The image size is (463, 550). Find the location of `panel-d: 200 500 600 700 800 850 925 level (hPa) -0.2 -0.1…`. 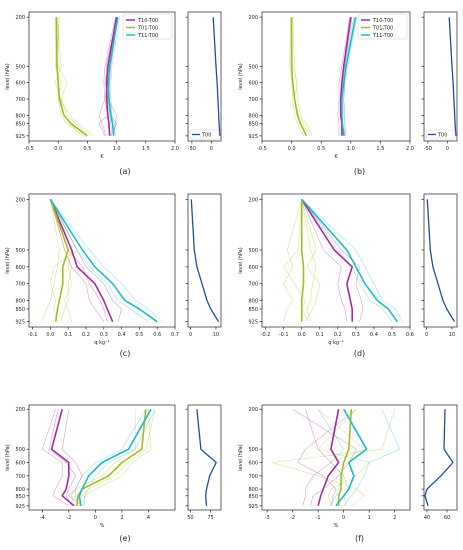

panel-d: 200 500 600 700 800 850 925 level (hPa) -0.2 -0.1… is located at coordinates (348, 275).